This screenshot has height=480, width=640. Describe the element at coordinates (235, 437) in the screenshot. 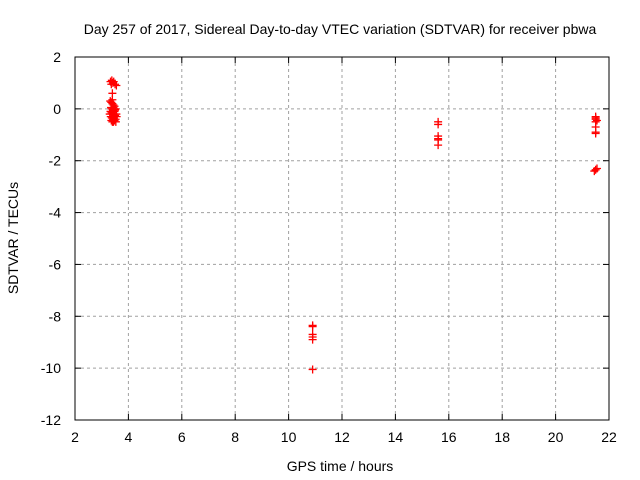

I see `x-tick-label: 8` at that location.